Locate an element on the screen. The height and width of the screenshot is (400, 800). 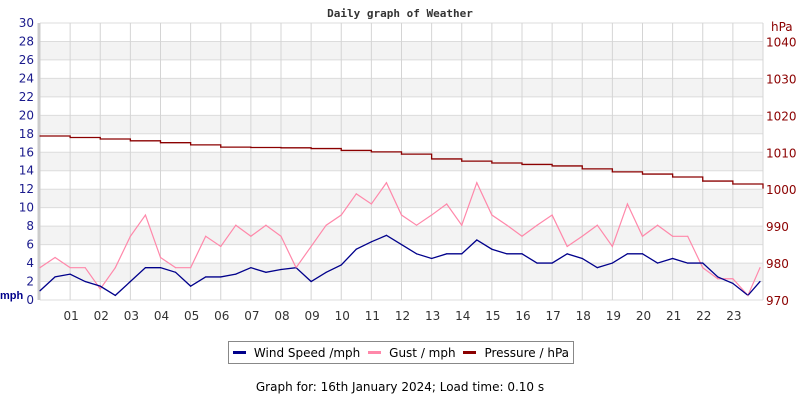
x-tick-label: 21 is located at coordinates (673, 316).